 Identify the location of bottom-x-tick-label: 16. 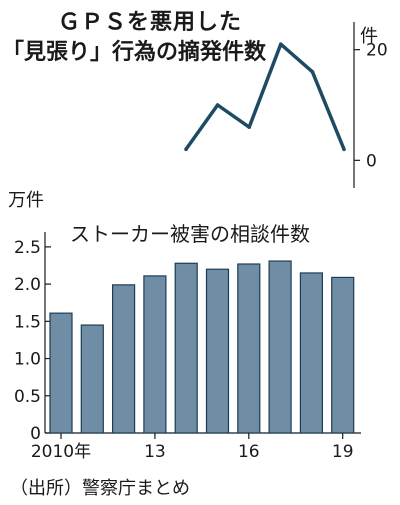
(249, 452).